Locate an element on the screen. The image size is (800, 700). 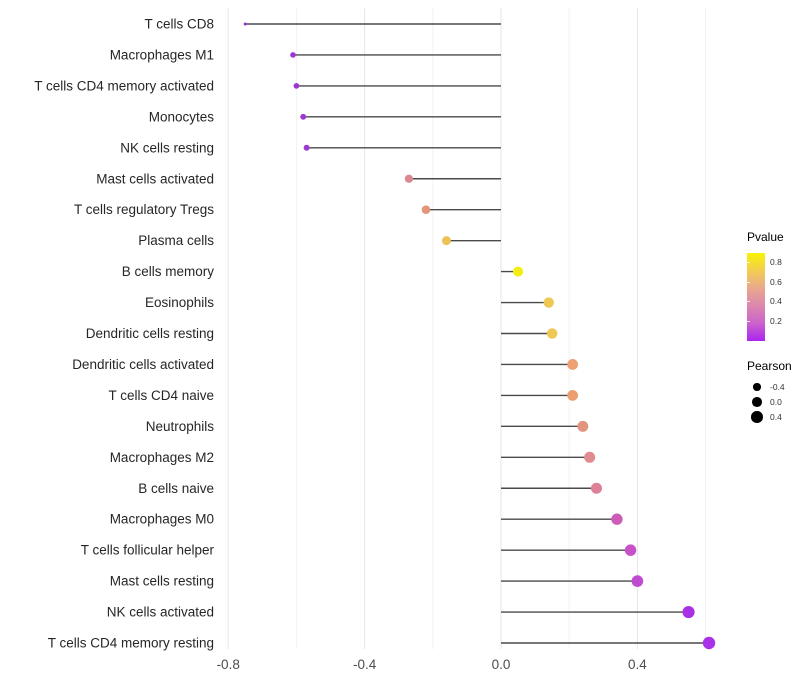
pearson-legend-label: 0.0 is located at coordinates (776, 401).